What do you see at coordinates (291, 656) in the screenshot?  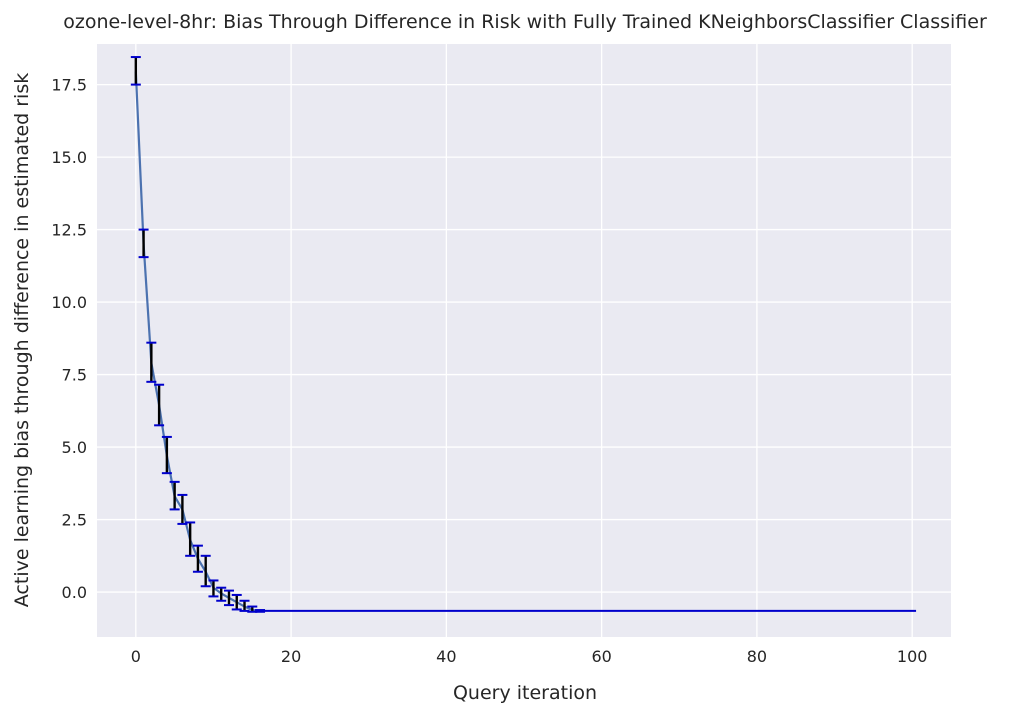 I see `x-tick-label: 20` at bounding box center [291, 656].